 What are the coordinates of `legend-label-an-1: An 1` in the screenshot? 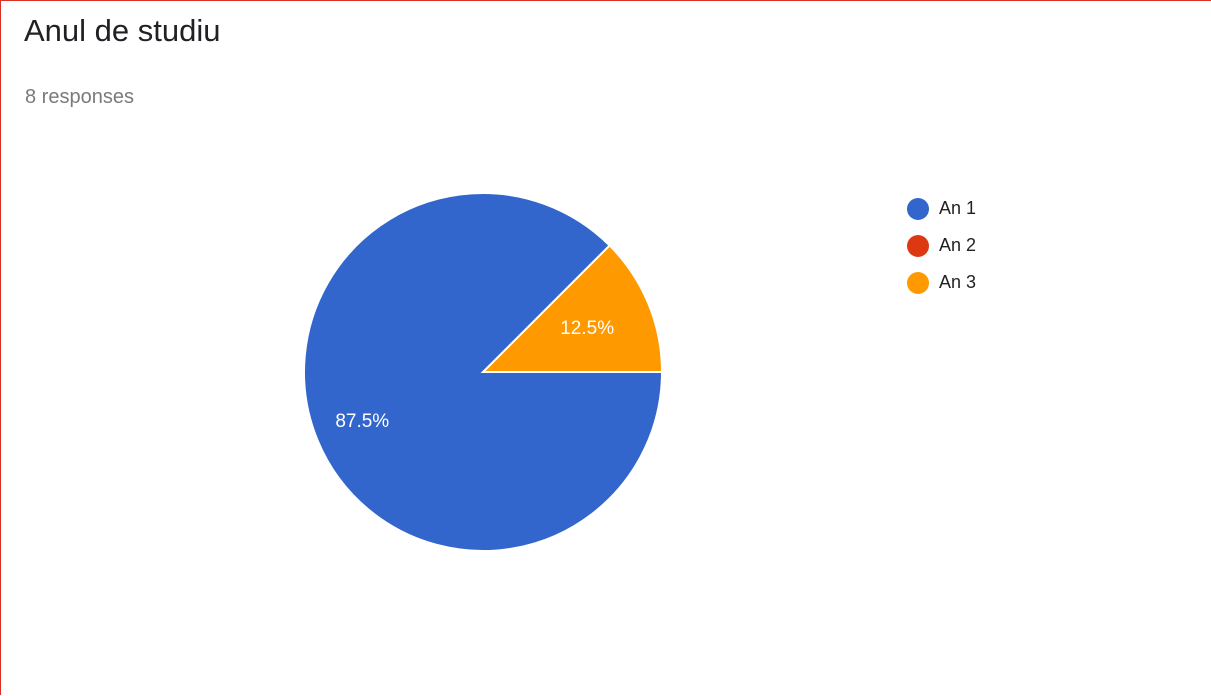 It's located at (958, 208).